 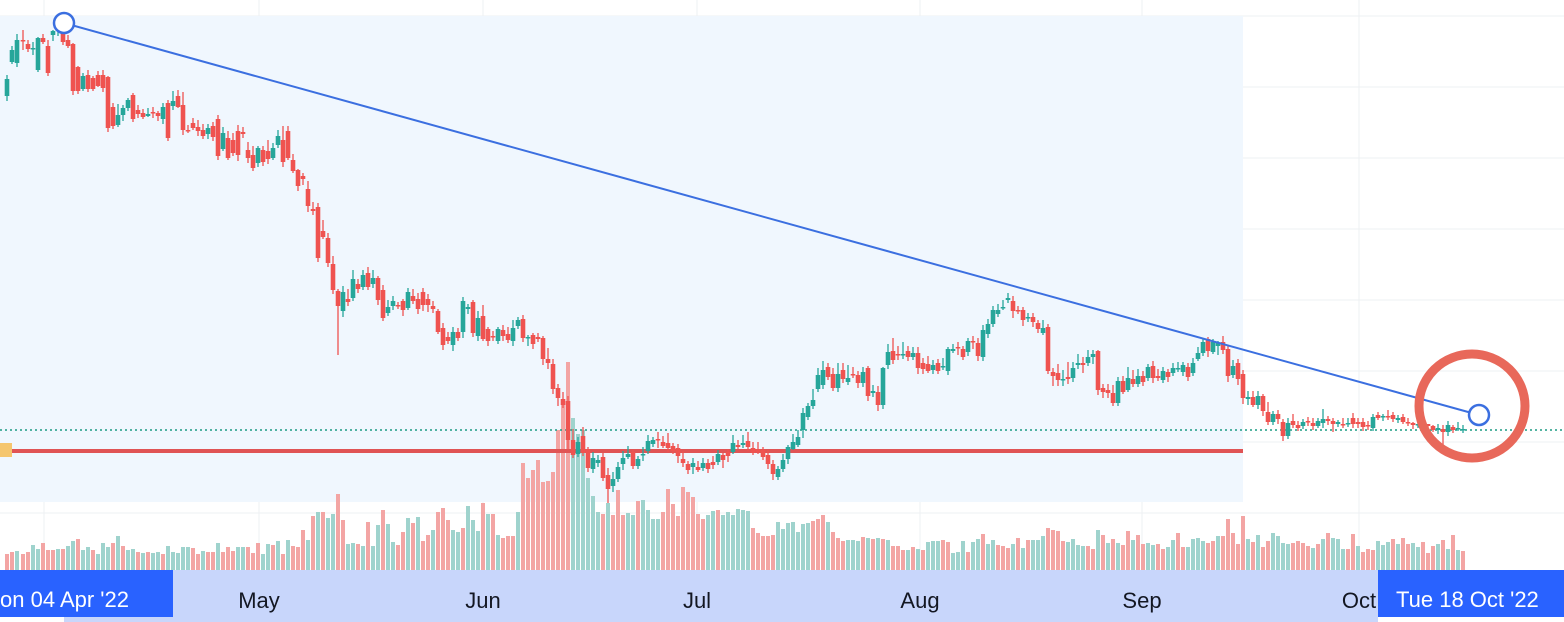 What do you see at coordinates (1479, 415) in the screenshot?
I see `trend-line-end-handle` at bounding box center [1479, 415].